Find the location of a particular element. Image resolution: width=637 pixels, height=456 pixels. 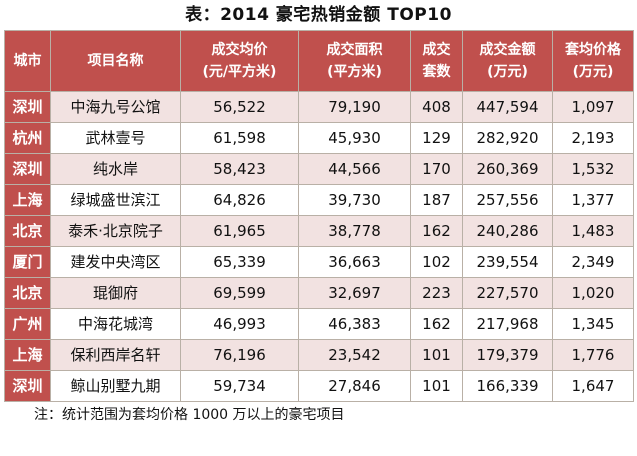

cell-amount: 257,556 is located at coordinates (507, 200).